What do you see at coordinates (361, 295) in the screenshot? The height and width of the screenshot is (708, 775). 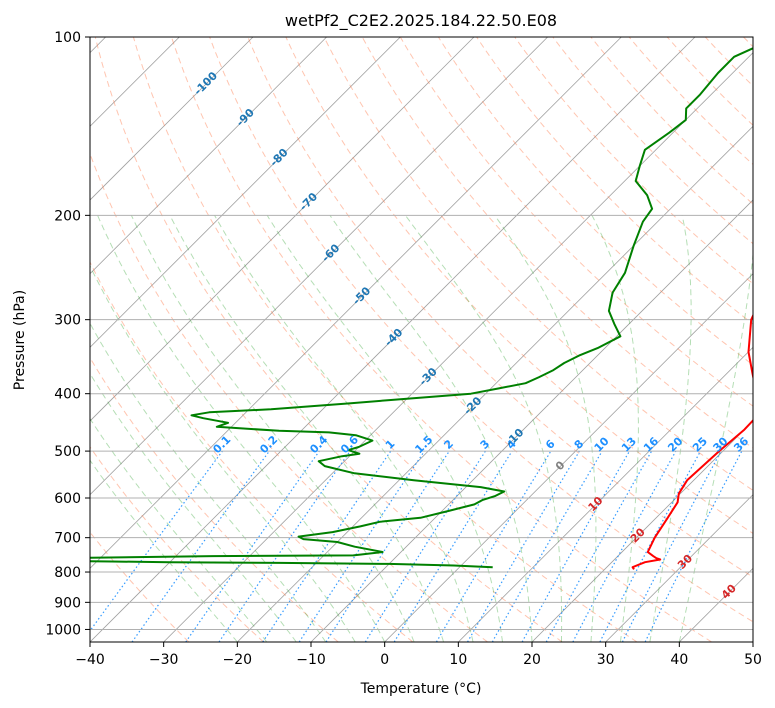 I see `isotherm-label: -50` at bounding box center [361, 295].